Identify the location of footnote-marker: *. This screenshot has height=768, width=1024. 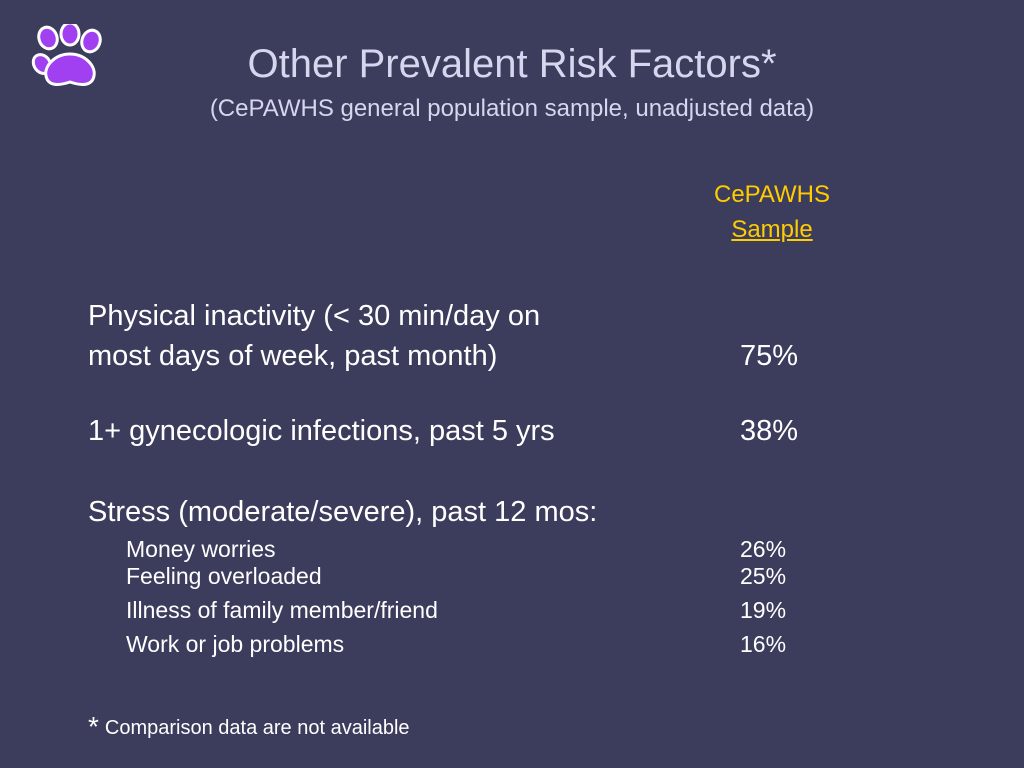
(93, 726).